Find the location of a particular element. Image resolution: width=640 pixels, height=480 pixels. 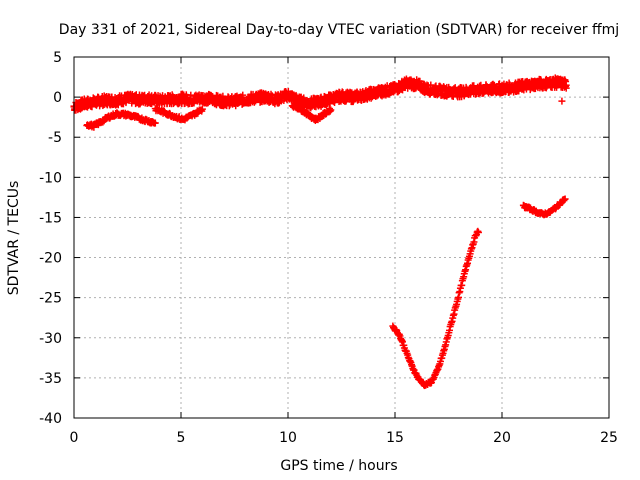

y-tick-label: 5 is located at coordinates (57, 58).